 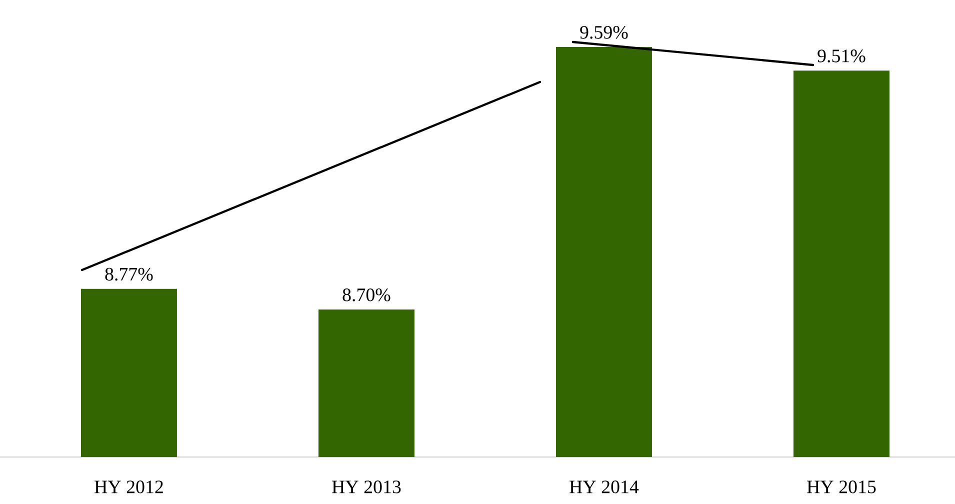 I want to click on x-tick-label: HY 2014, so click(x=604, y=487).